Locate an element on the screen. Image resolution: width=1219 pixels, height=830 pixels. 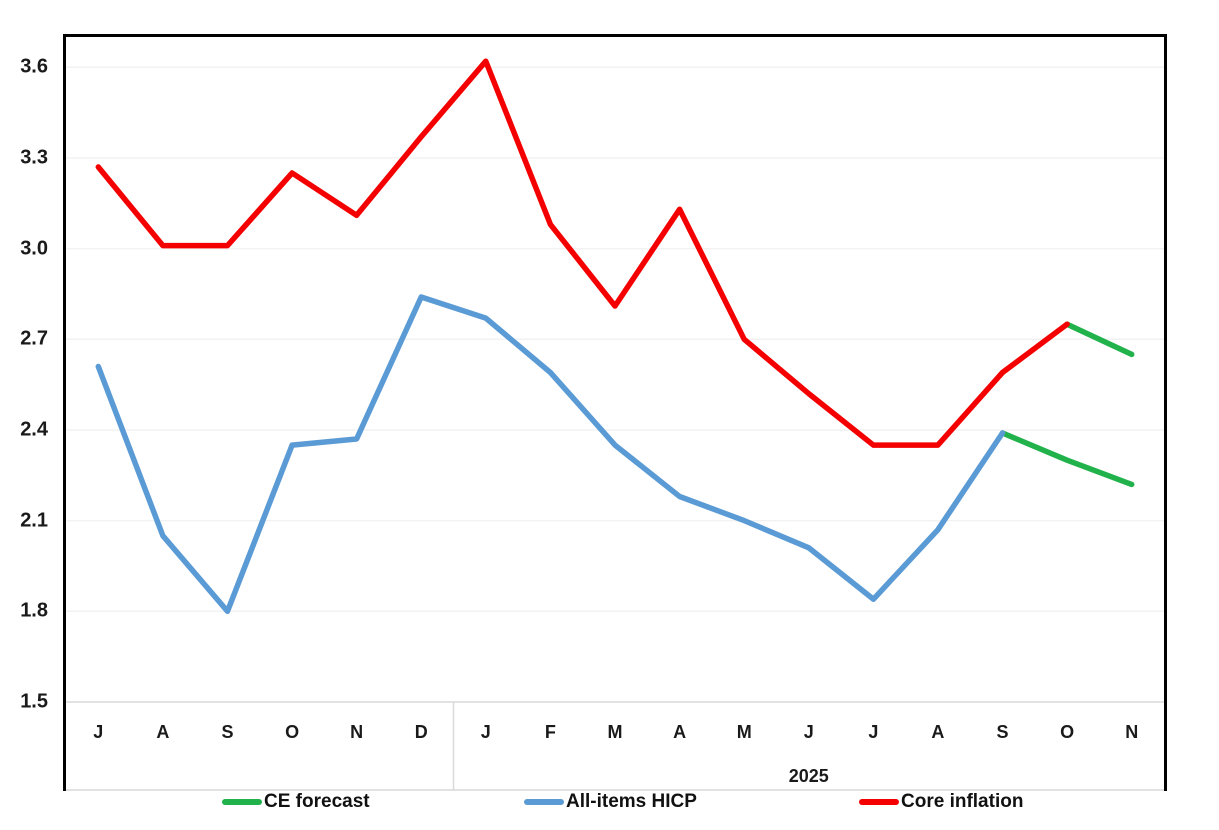
x-axis-year-label: 2025 is located at coordinates (808, 776).